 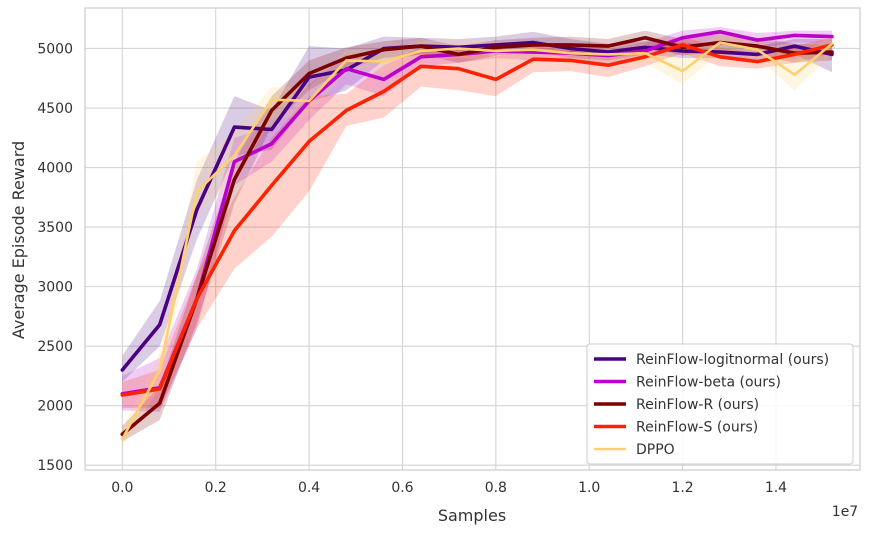 I want to click on x-tick-label: 0.6, so click(x=402, y=488).